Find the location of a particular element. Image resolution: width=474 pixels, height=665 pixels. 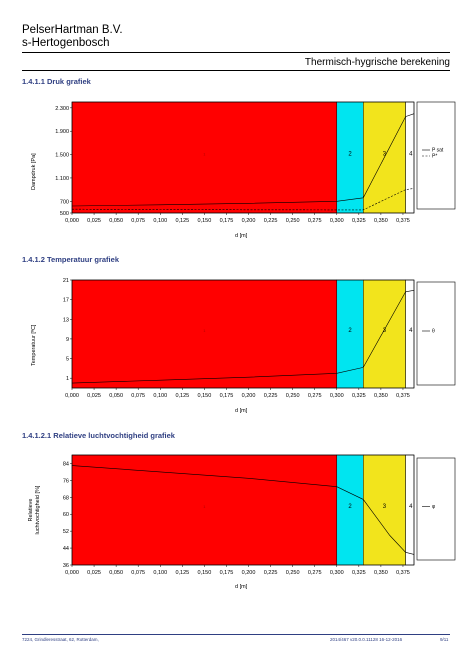

pressure-y-axis-label: Dampdruk [Pa] is located at coordinates (34, 171).